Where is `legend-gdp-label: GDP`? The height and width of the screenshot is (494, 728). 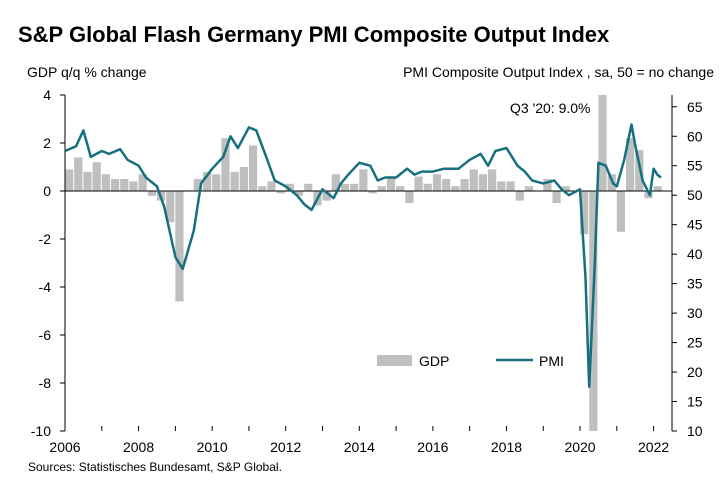 legend-gdp-label: GDP is located at coordinates (434, 361).